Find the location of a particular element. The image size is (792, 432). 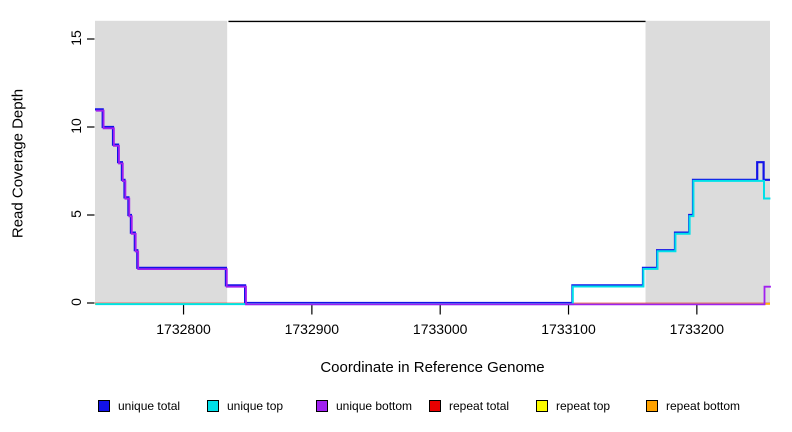

legend-swatch-repeat-total is located at coordinates (435, 406).